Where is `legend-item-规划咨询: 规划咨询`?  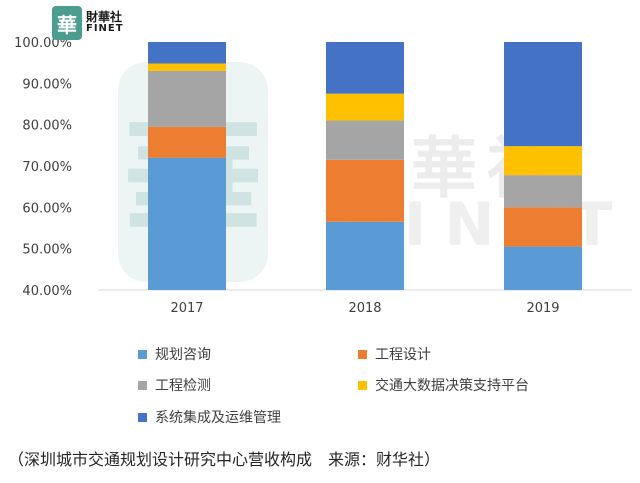
legend-item-规划咨询: 规划咨询 is located at coordinates (174, 354).